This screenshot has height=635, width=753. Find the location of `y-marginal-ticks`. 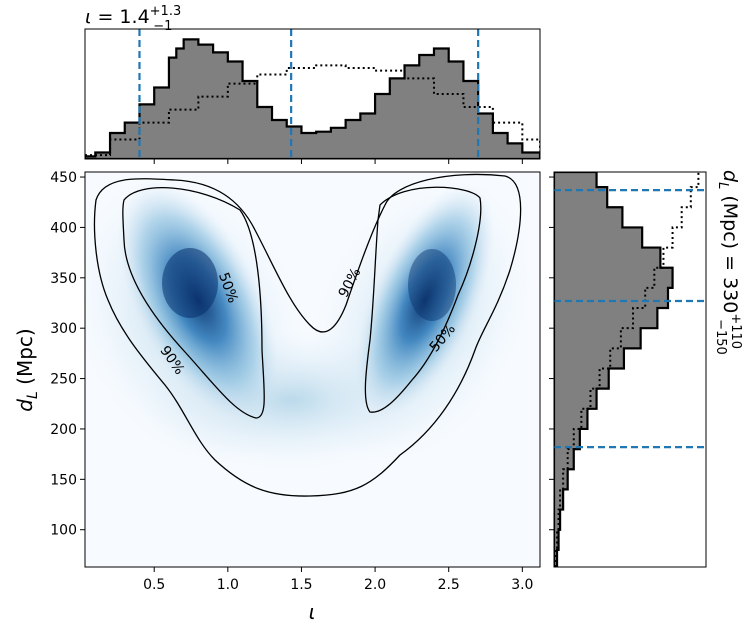

y-marginal-ticks is located at coordinates (551, 353).